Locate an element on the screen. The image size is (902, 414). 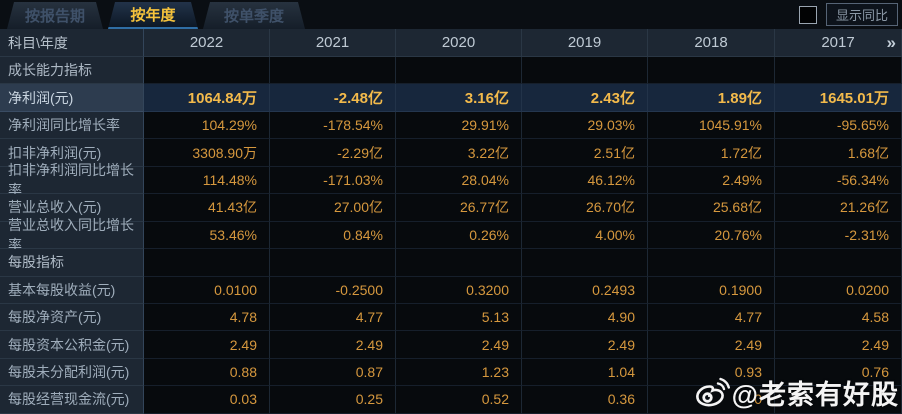
section-row: 每股指标 is located at coordinates (451, 263).